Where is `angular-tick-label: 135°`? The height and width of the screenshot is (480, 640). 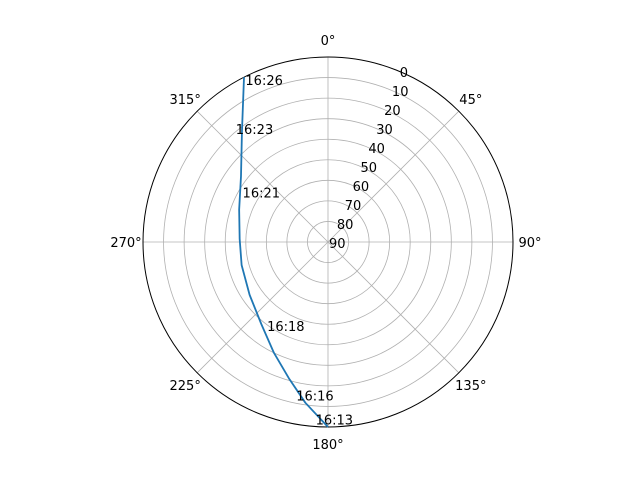
angular-tick-label: 135° is located at coordinates (470, 386).